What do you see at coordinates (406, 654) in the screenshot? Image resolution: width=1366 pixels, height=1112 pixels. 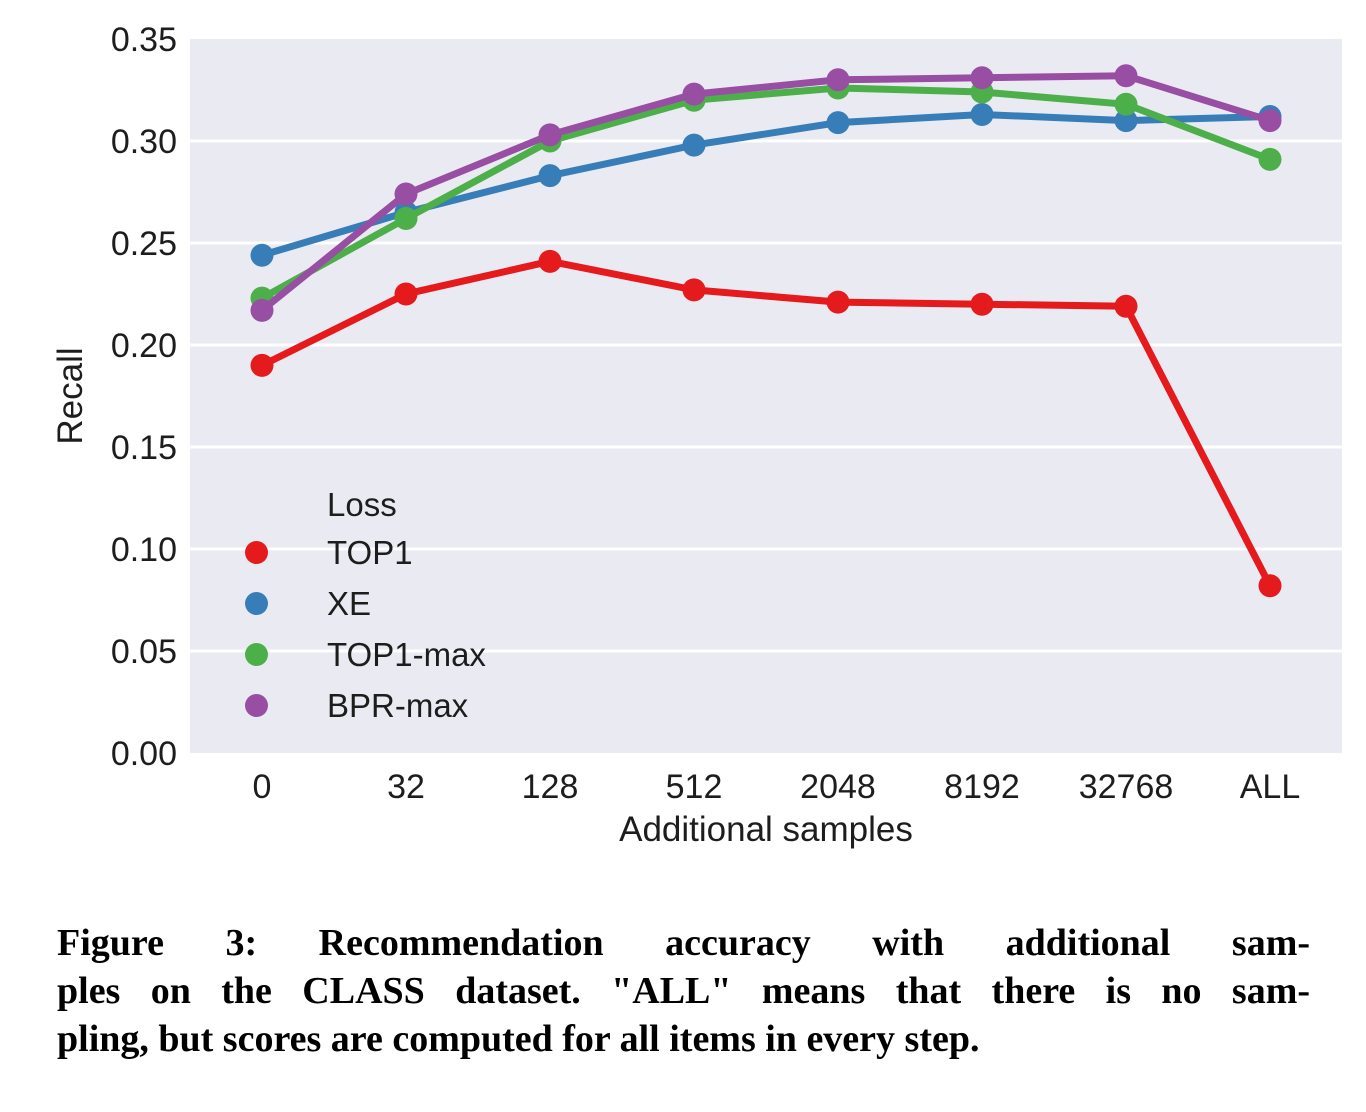 I see `legend-label-top1-max: TOP1-max` at bounding box center [406, 654].